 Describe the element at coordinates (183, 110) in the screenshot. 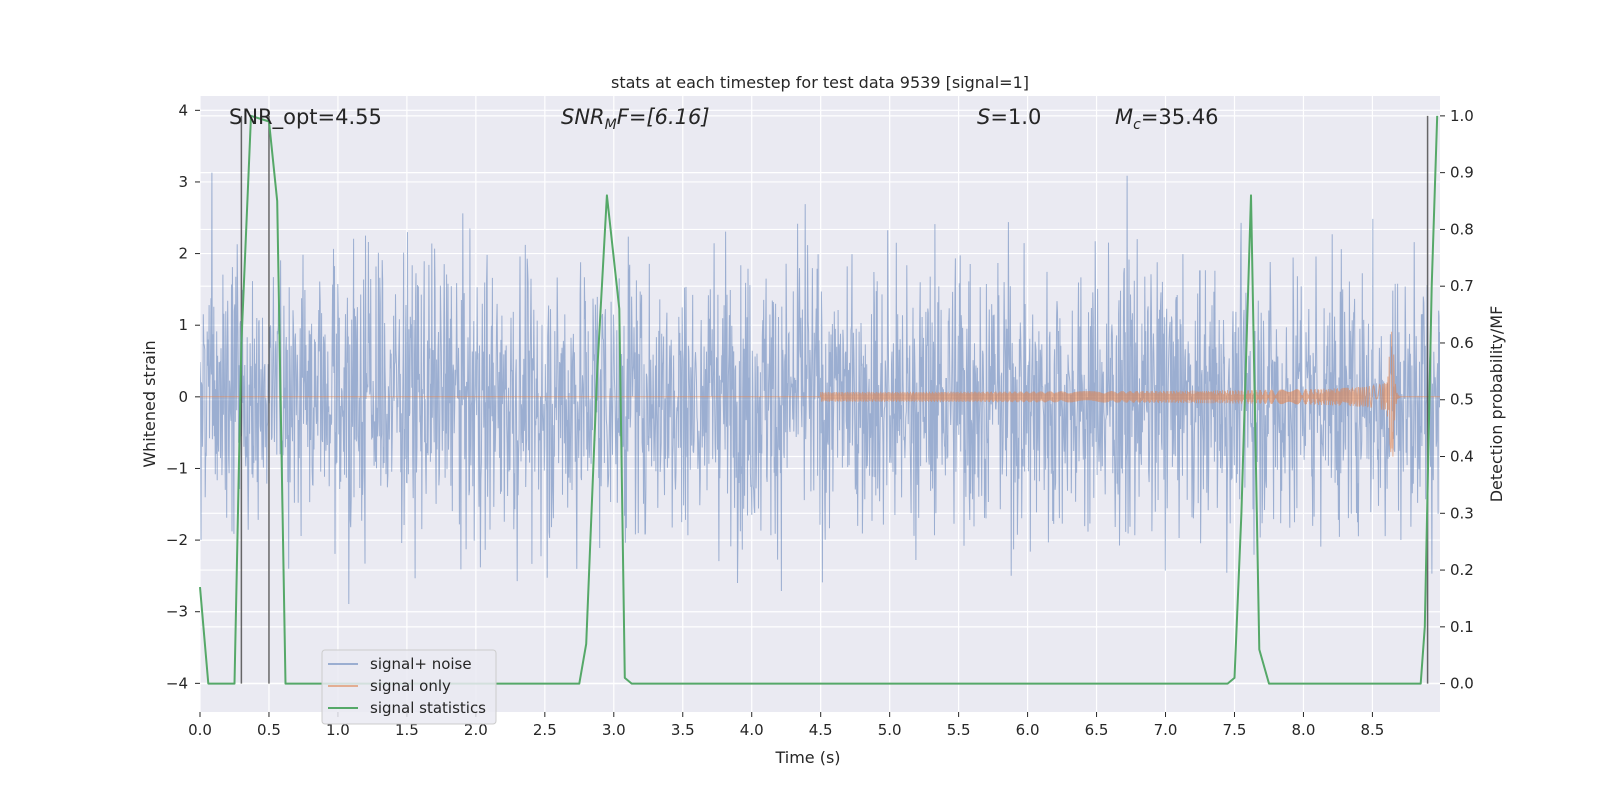

I see `y-left-tick-label: 4` at that location.